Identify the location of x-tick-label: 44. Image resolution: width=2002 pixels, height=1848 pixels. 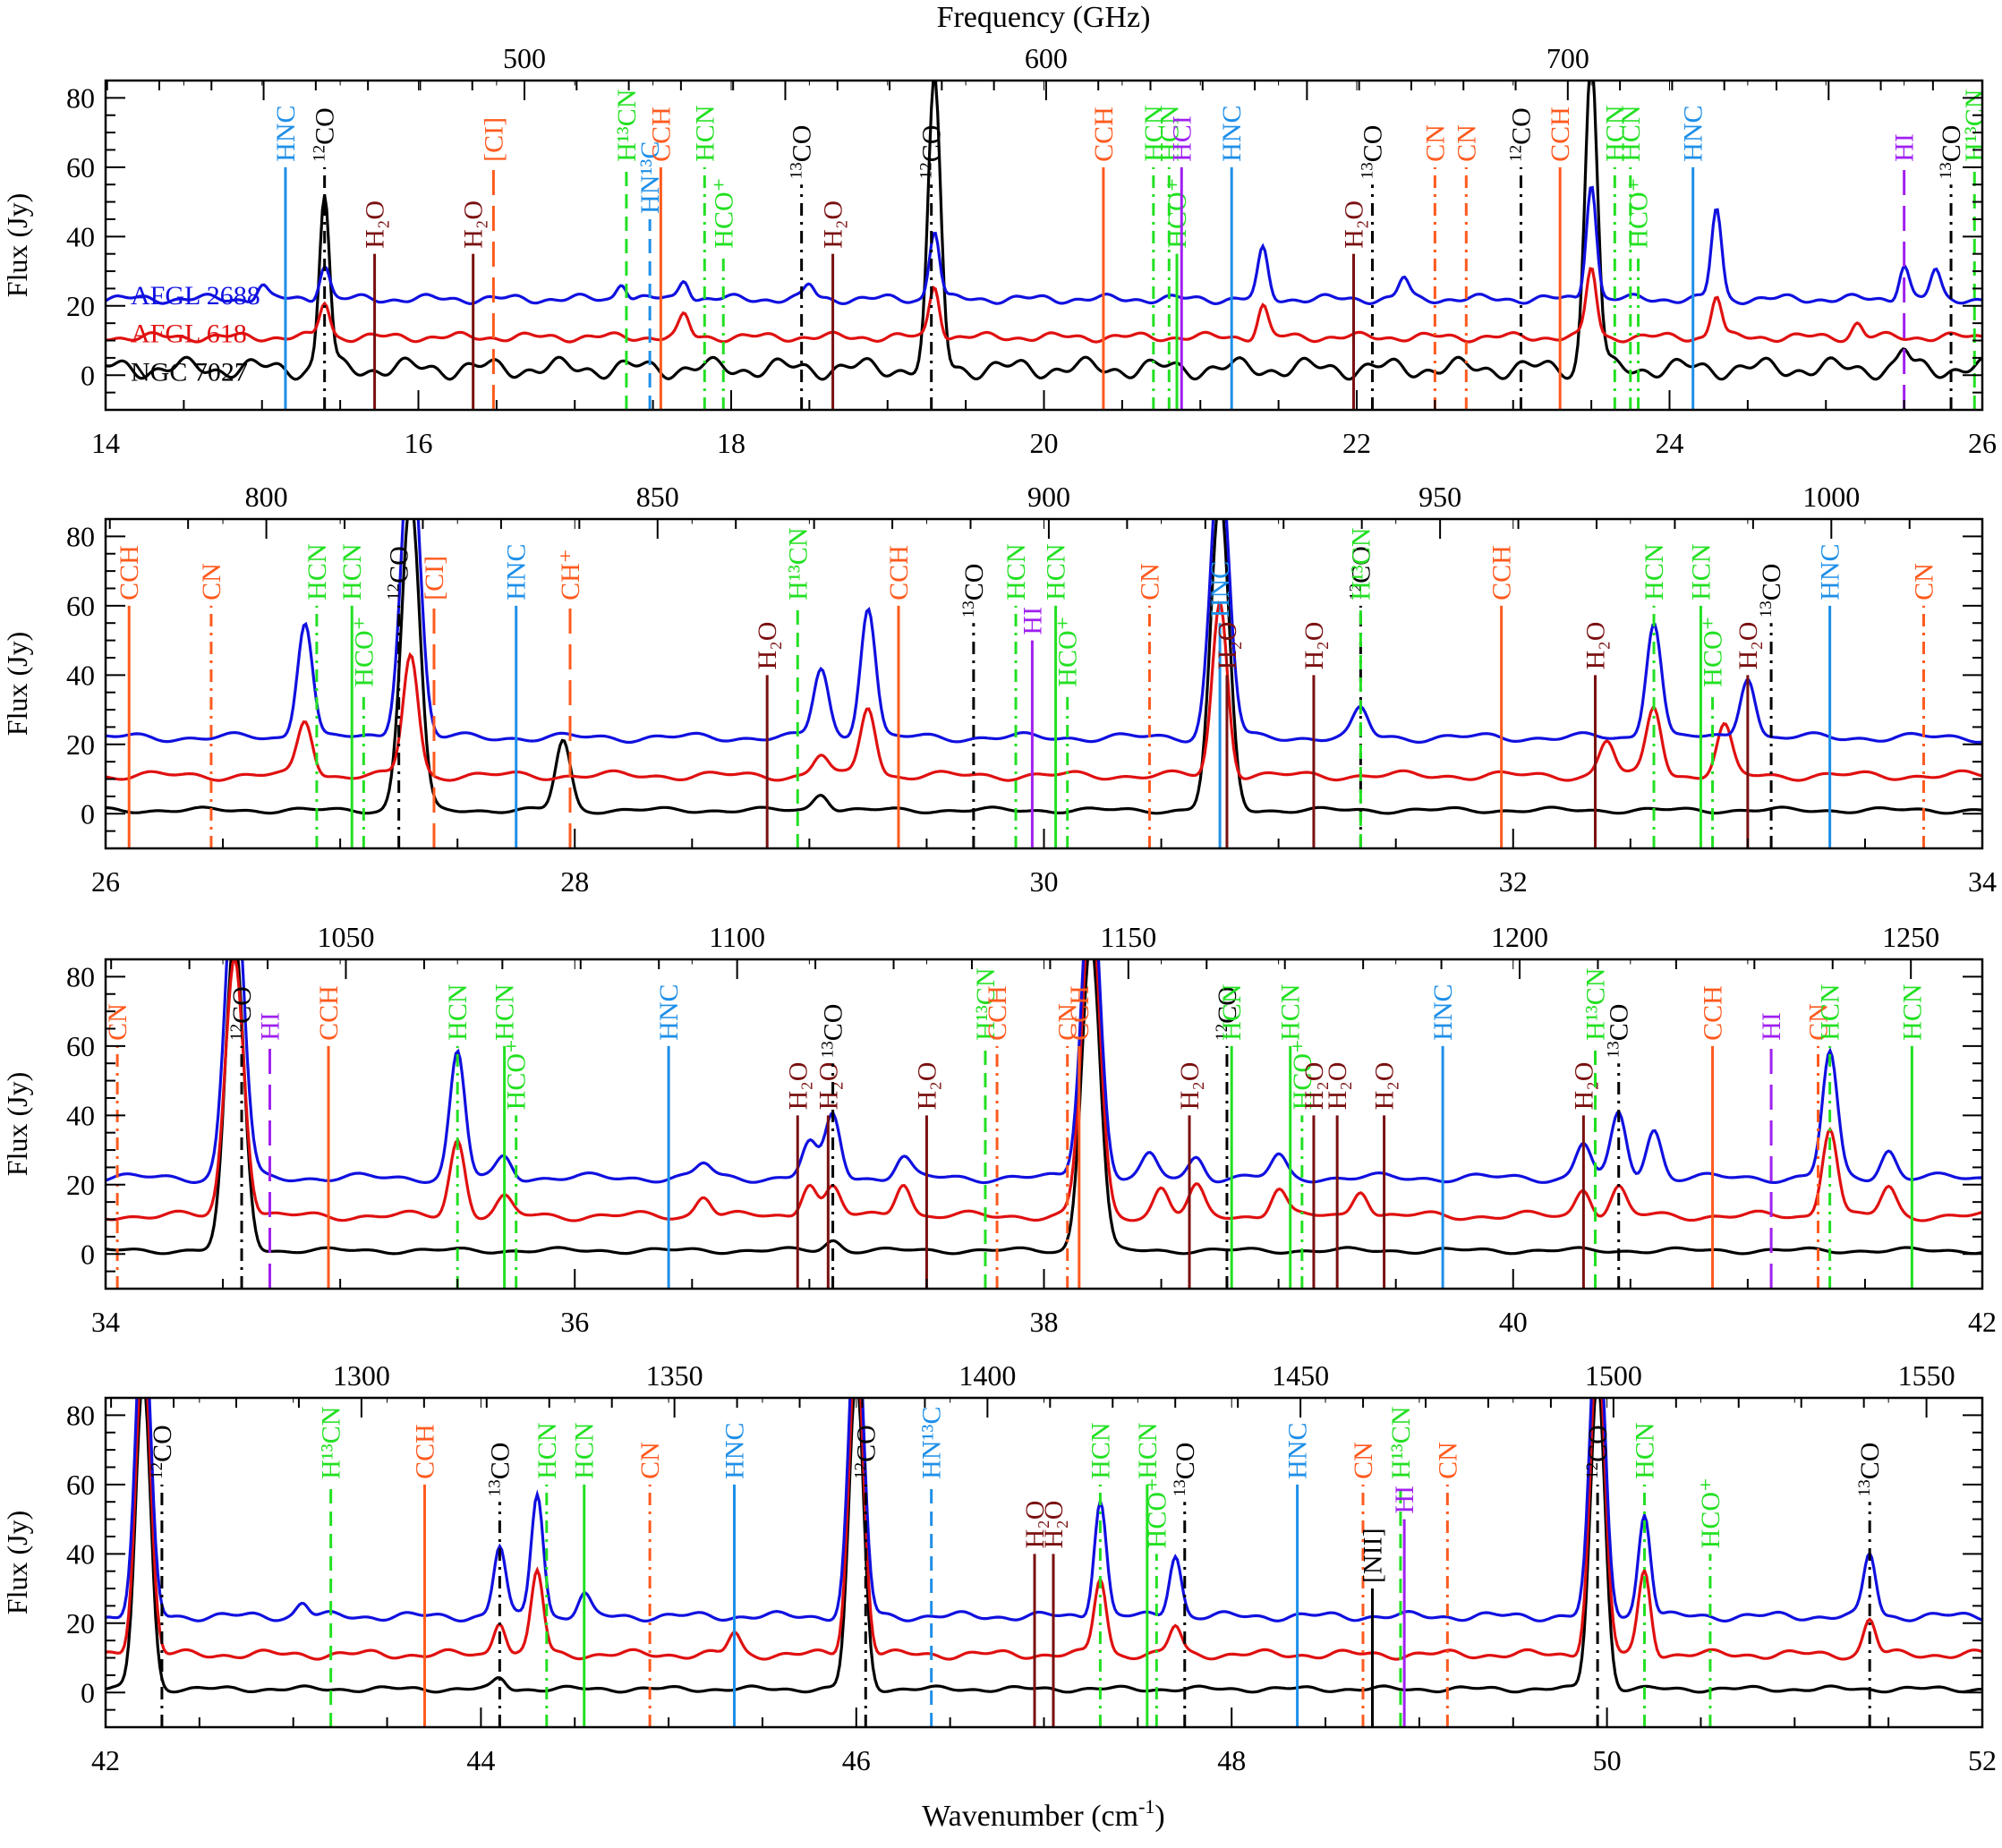
(480, 1760).